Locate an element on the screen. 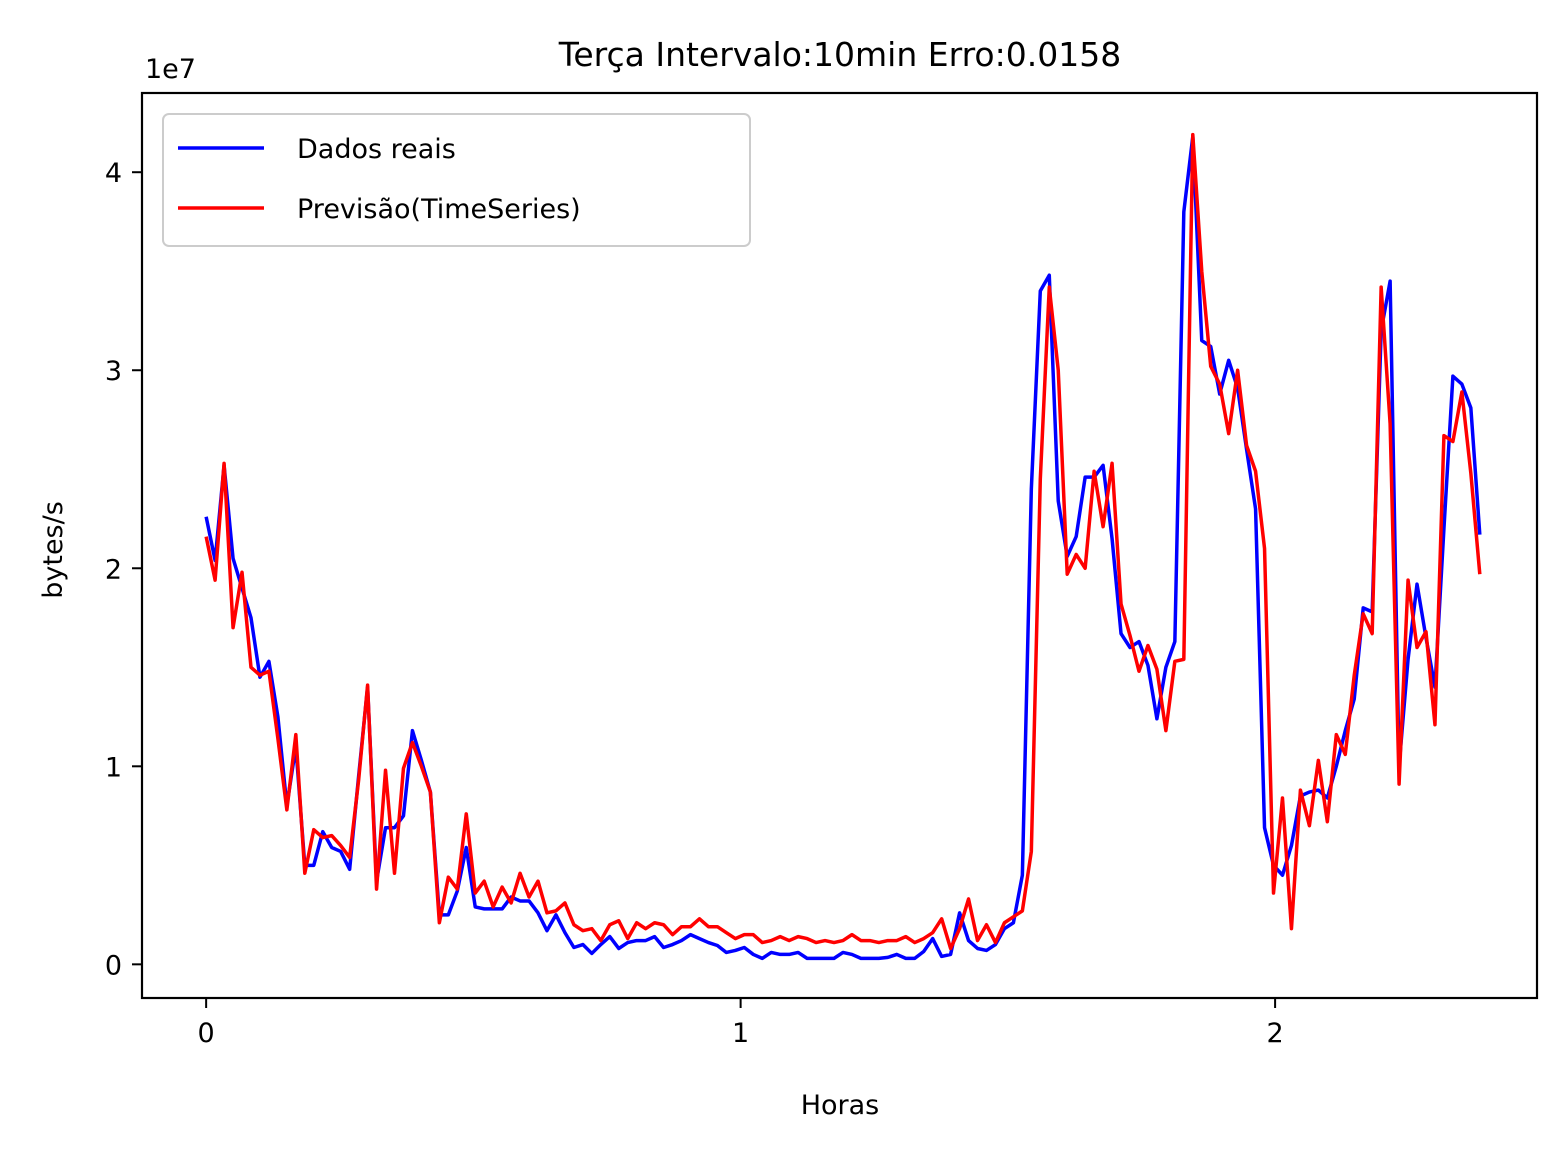 This screenshot has height=1154, width=1567. y-tick-label: 4 is located at coordinates (113, 173).